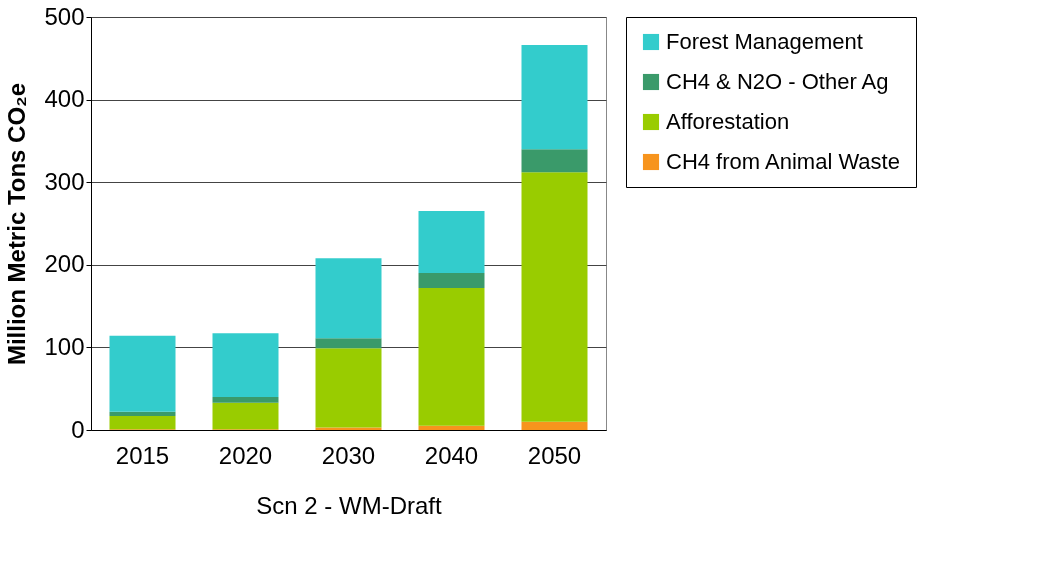  Describe the element at coordinates (451, 455) in the screenshot. I see `x-tick-label: 2040` at that location.